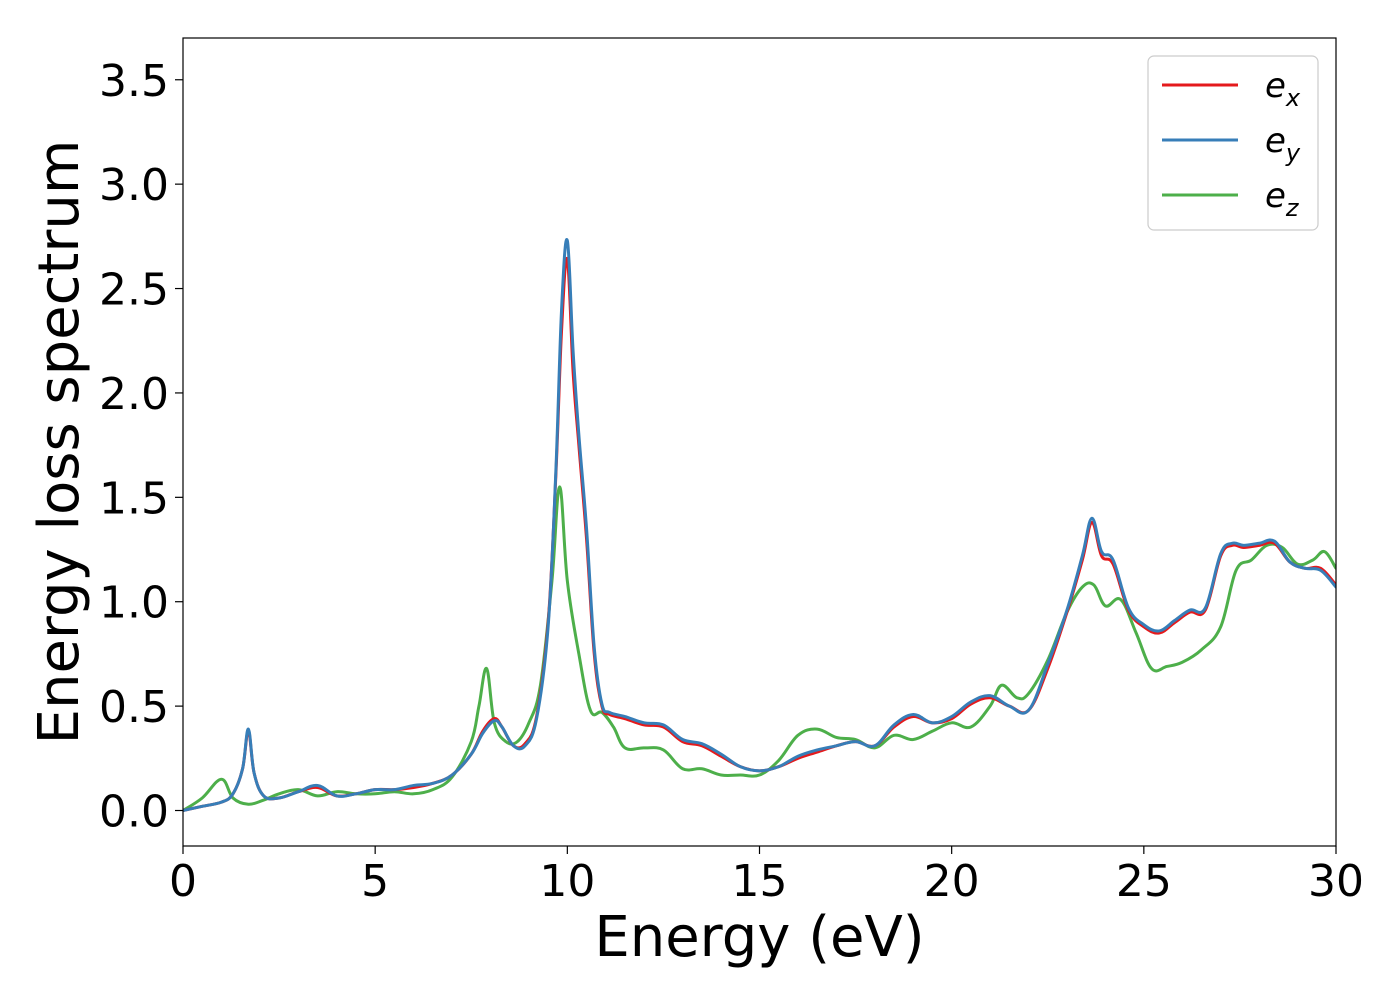 The height and width of the screenshot is (1000, 1400). I want to click on legend-label-y: ey, so click(1283, 144).